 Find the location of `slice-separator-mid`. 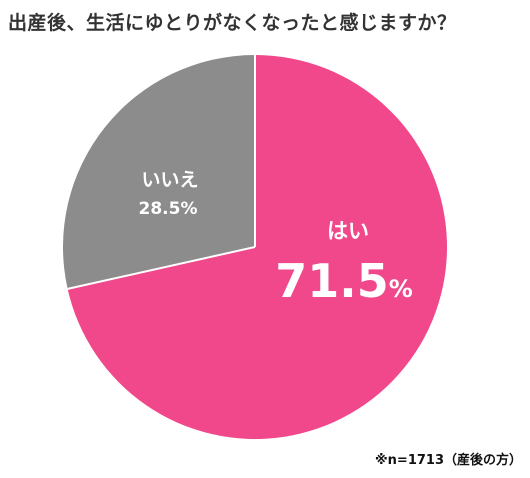

slice-separator-mid is located at coordinates (161, 268).